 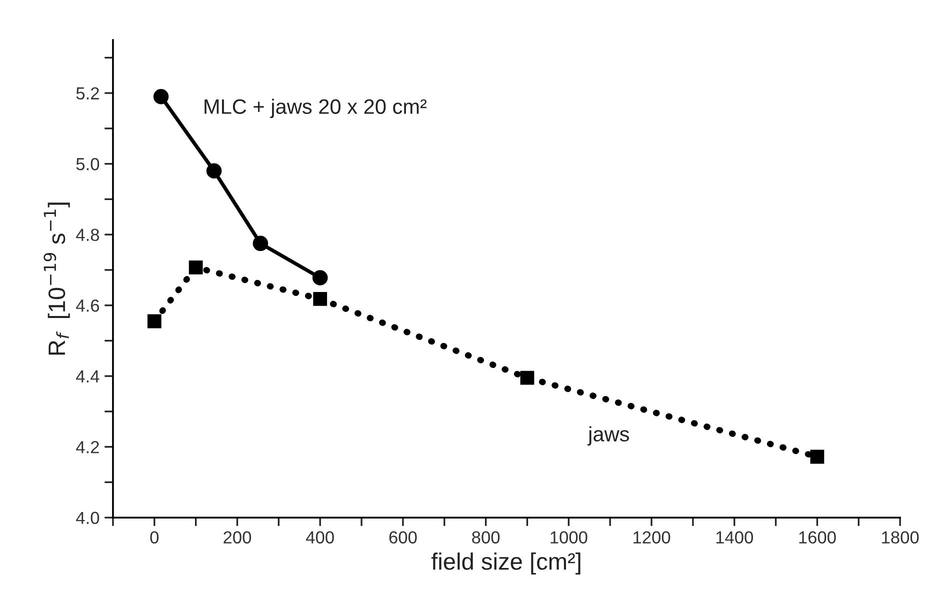 I want to click on y-tick-label: 5.2, so click(x=87, y=93).